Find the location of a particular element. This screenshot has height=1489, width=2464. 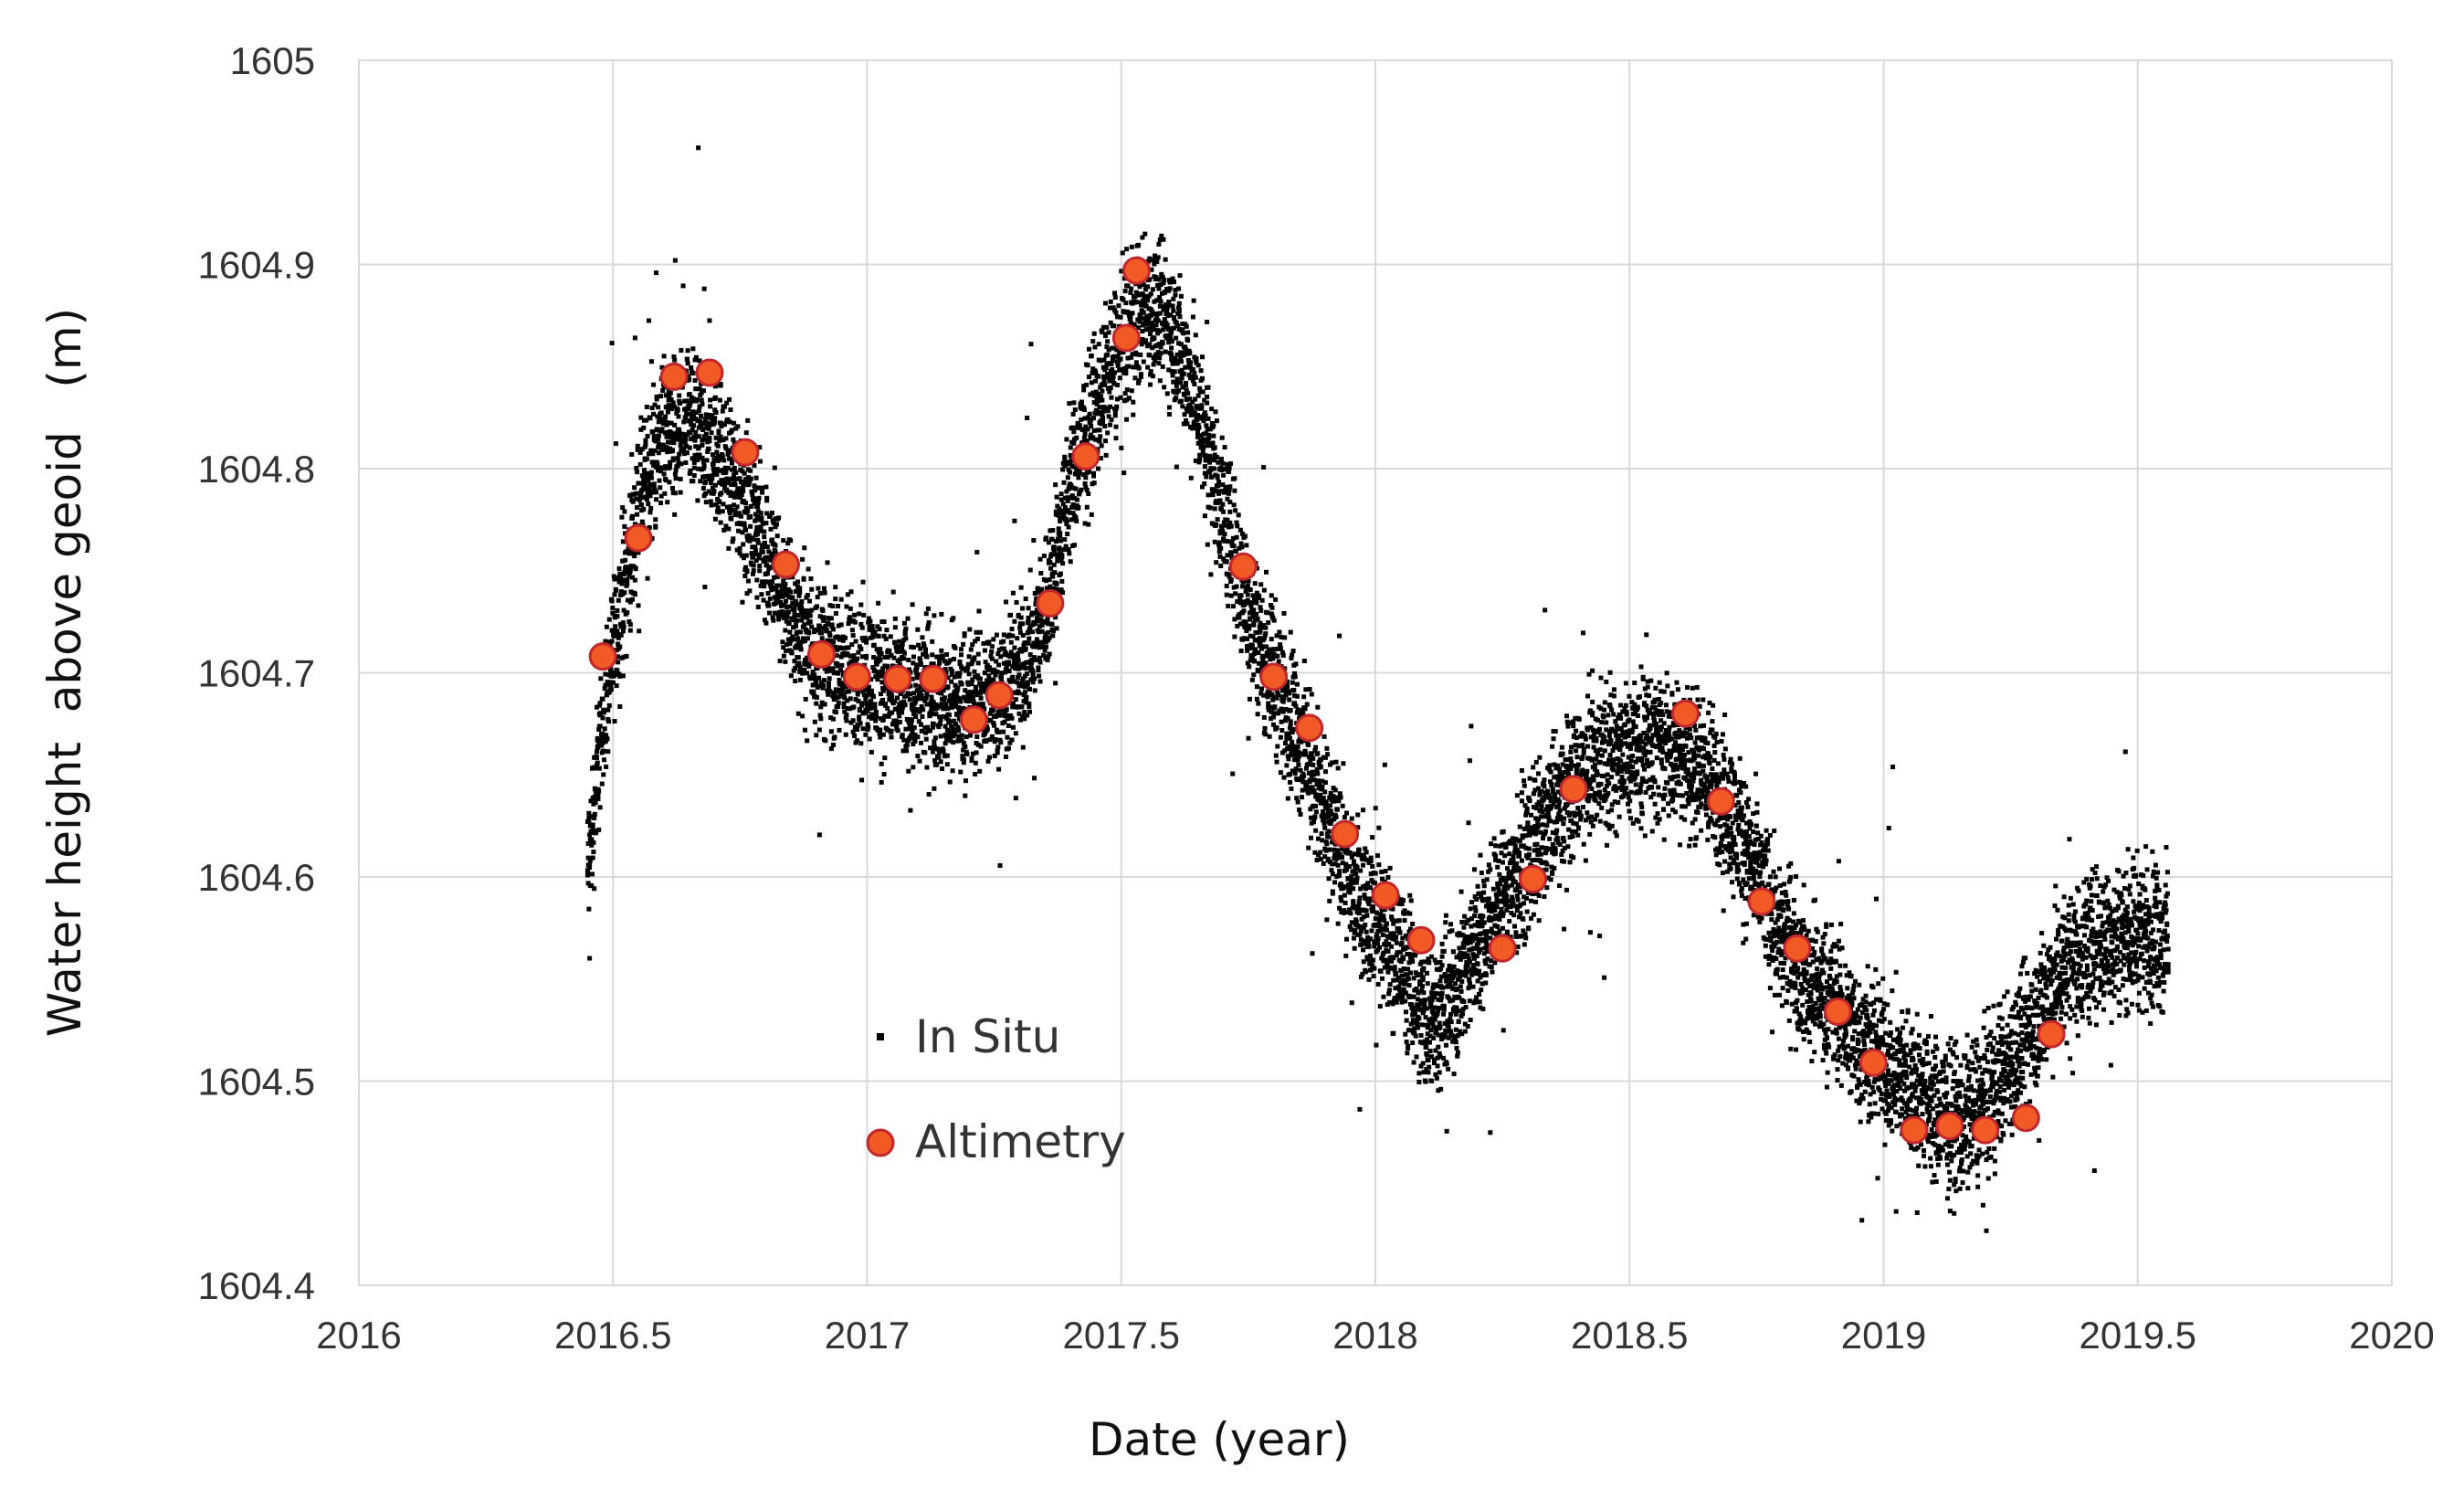

y-tick-label: 1604.9 is located at coordinates (256, 266).